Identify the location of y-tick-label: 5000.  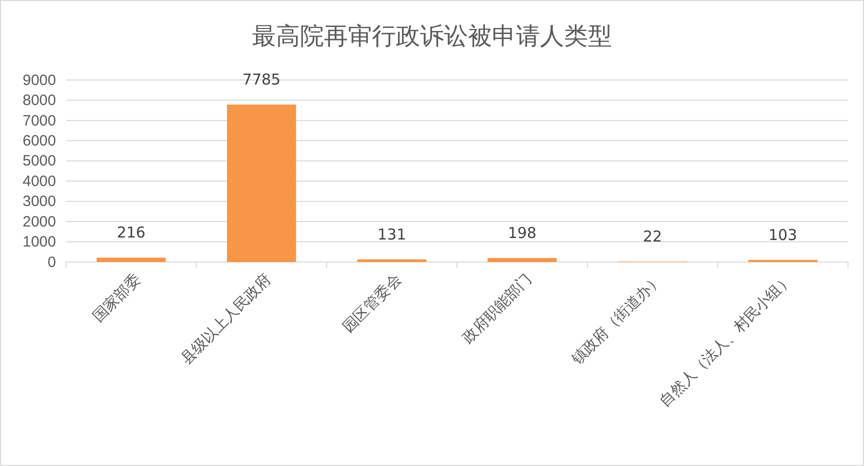
(39, 161).